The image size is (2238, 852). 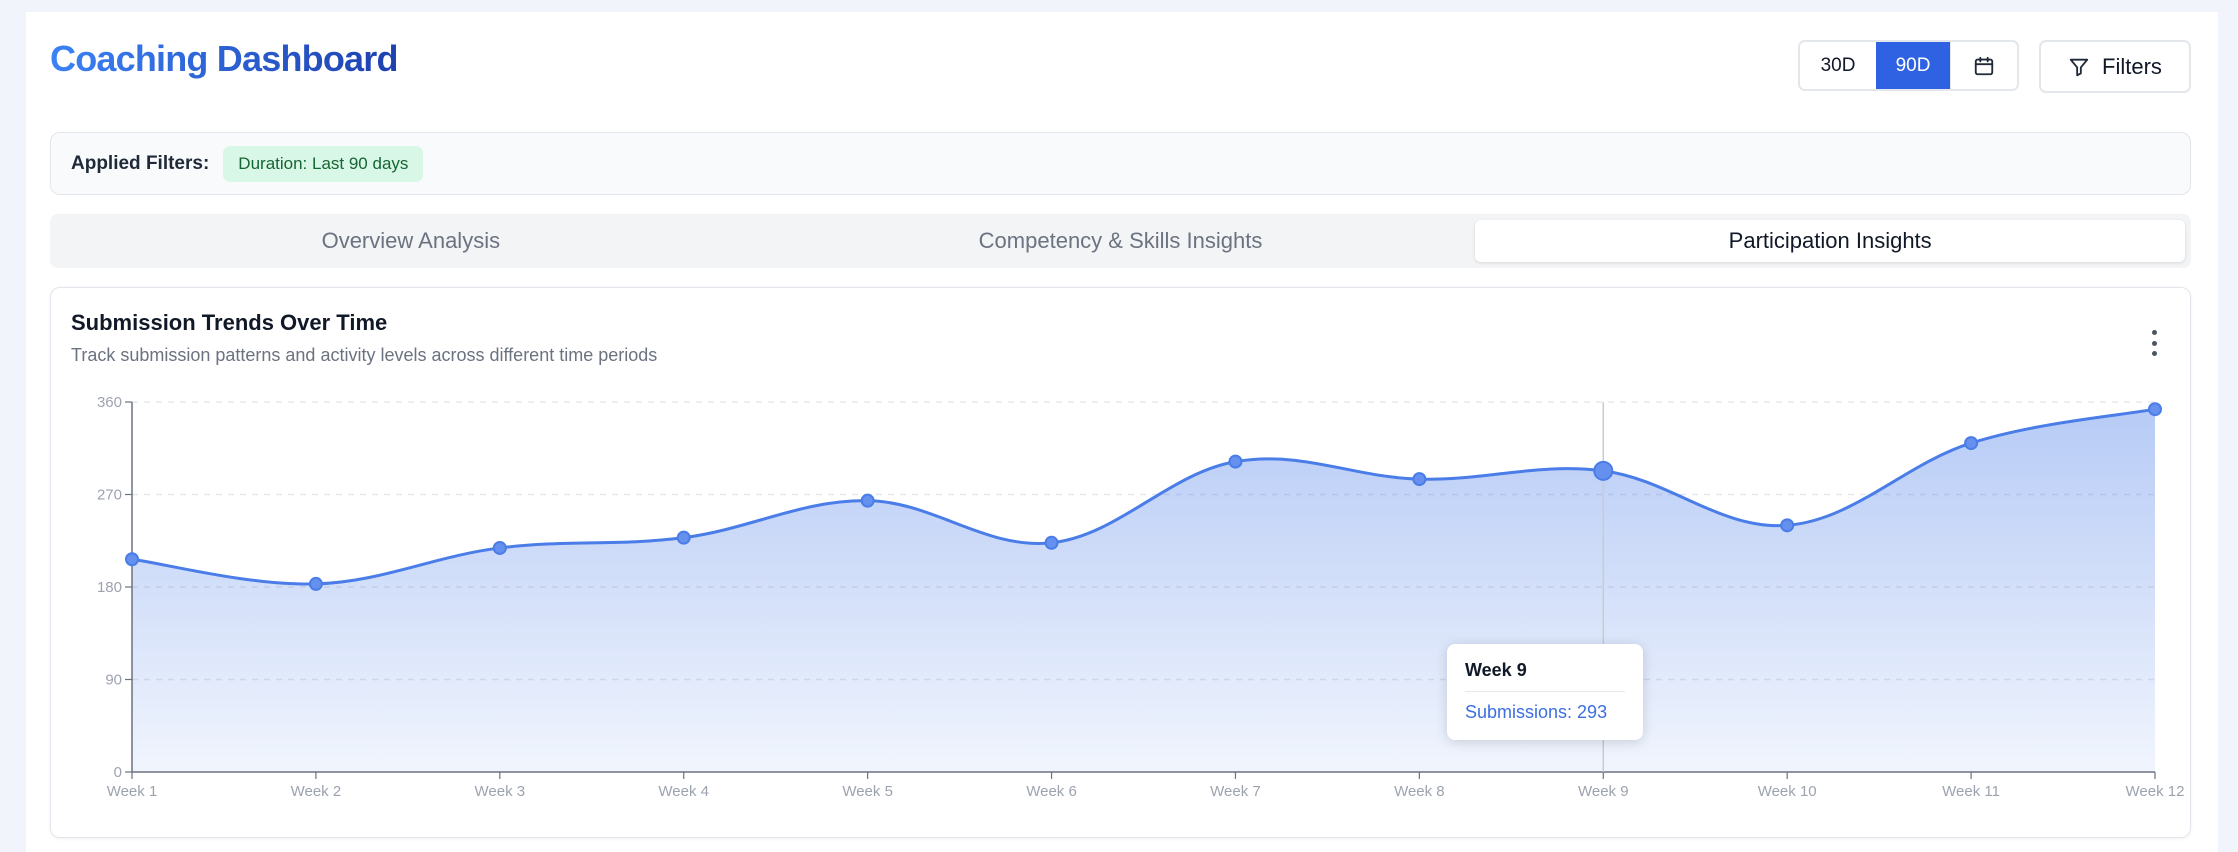 I want to click on y-tick-label: 90, so click(x=113, y=680).